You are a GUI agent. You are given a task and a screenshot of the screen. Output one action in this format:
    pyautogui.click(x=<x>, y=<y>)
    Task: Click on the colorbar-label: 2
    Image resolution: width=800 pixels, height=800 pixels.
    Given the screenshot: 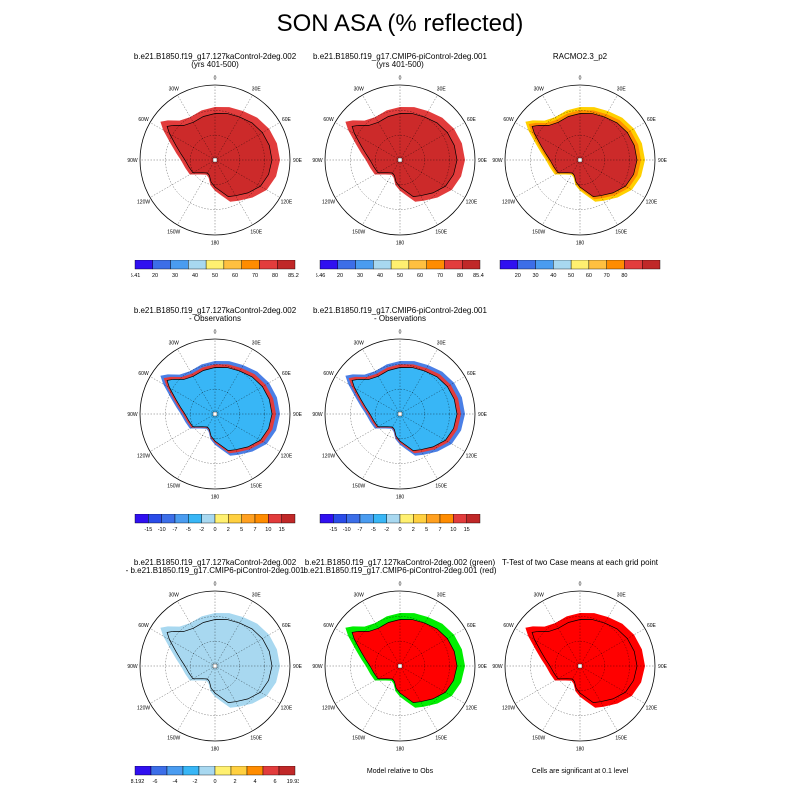 What is the action you would take?
    pyautogui.click(x=228, y=530)
    